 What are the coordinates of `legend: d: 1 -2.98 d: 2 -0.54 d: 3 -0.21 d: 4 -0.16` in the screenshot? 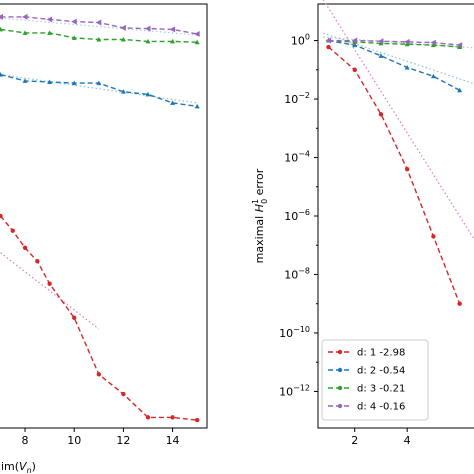 It's located at (375, 380).